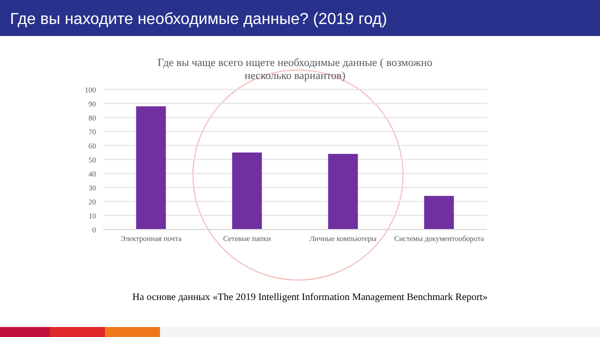  What do you see at coordinates (199, 19) in the screenshot?
I see `chart-title: Где вы находите необходимые данные? (2019 год)` at bounding box center [199, 19].